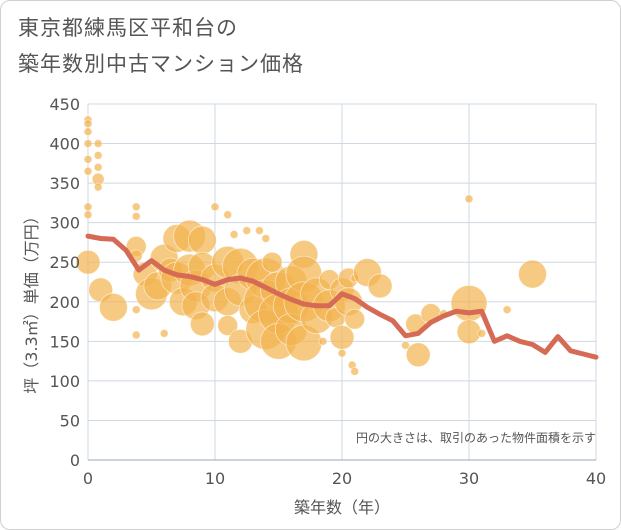  I want to click on y-axis-title: 坪（3.3㎡）単価（万円）, so click(31, 300).